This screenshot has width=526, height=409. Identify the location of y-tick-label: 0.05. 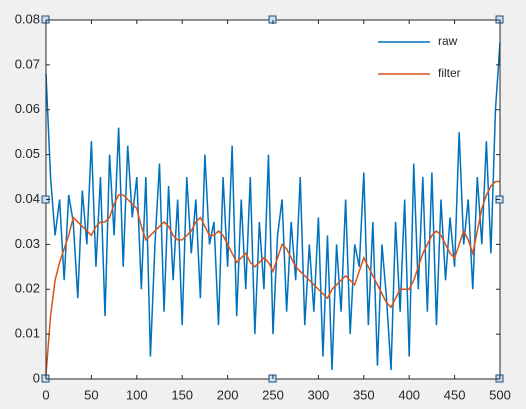
(27, 153).